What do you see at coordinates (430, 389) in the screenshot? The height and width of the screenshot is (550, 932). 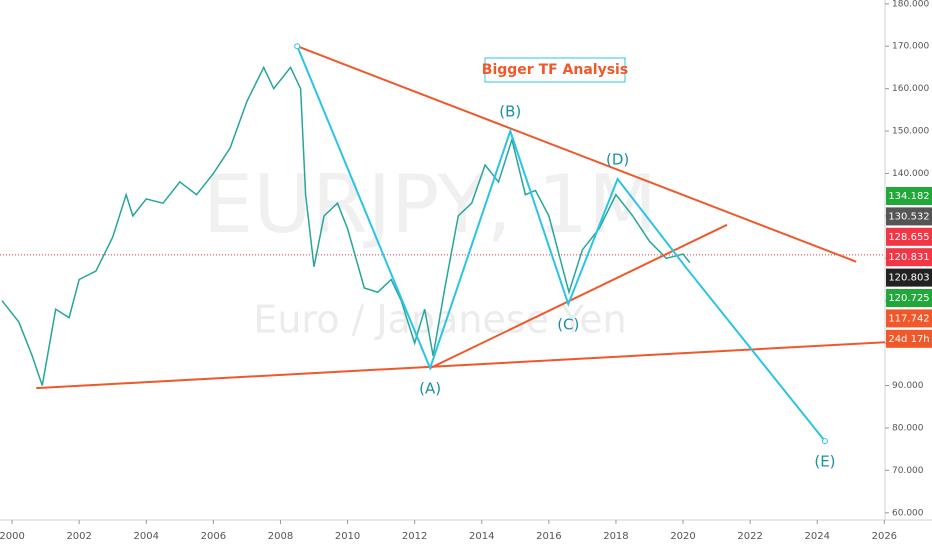 I see `wave-label: (A)` at bounding box center [430, 389].